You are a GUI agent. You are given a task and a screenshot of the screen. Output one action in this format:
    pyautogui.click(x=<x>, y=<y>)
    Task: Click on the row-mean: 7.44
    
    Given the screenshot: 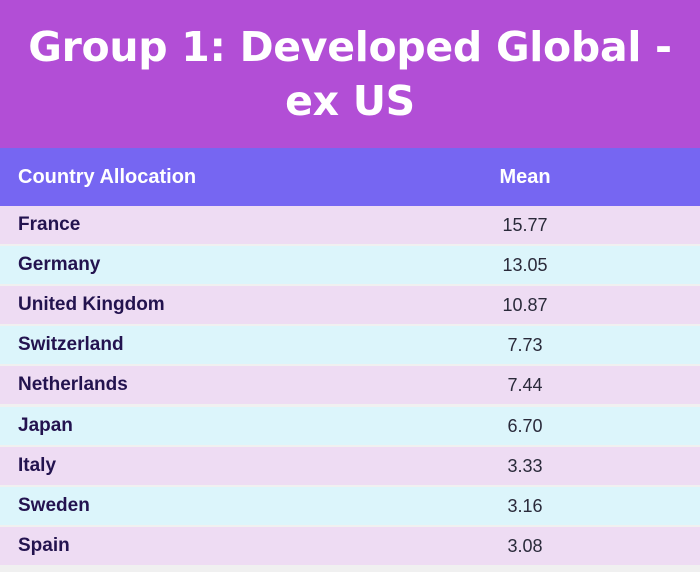 What is the action you would take?
    pyautogui.click(x=525, y=385)
    